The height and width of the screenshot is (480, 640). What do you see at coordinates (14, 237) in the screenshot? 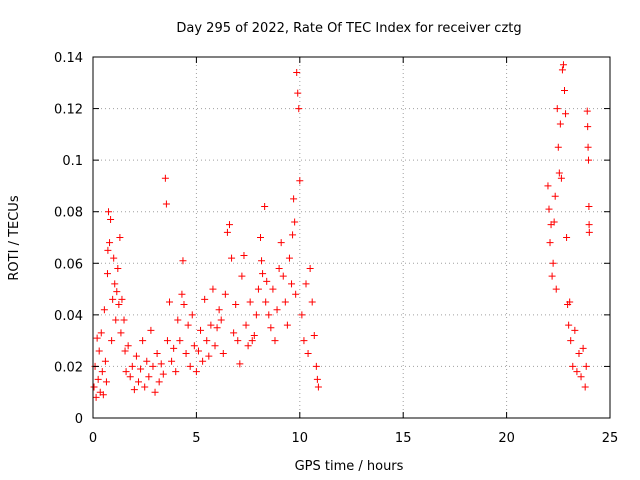
I see `y-axis-label: ROTI / TECUs` at bounding box center [14, 237].